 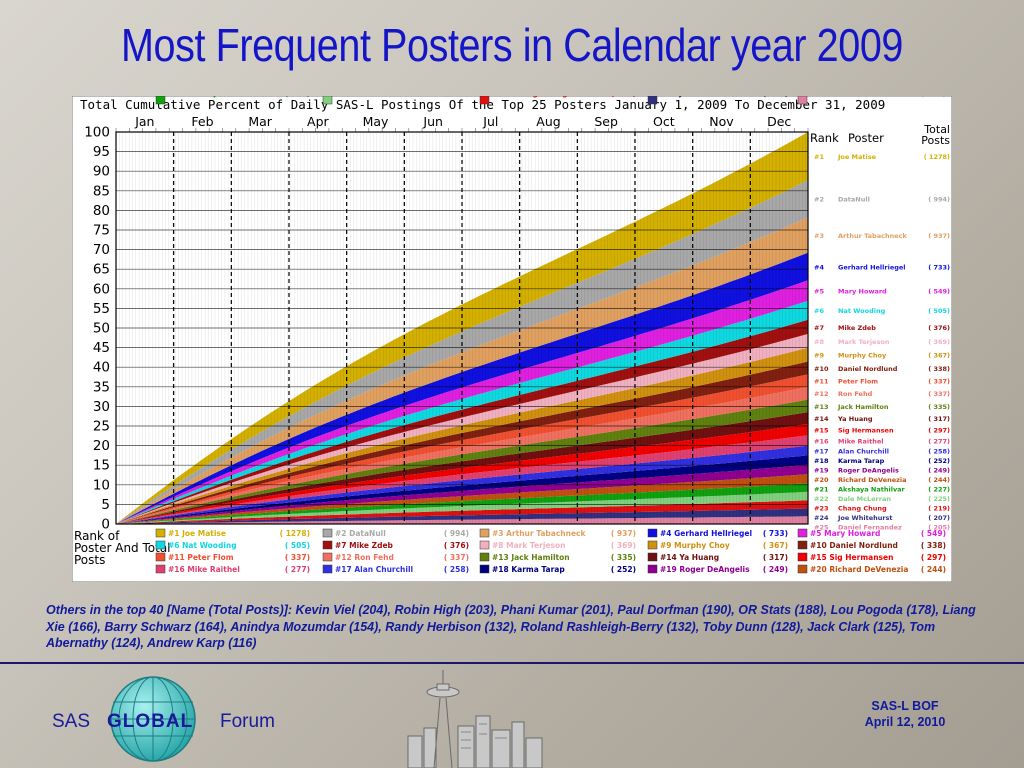 What do you see at coordinates (882, 528) in the screenshot?
I see `panel-entry-25: #25 Daniel Fernandez ( 205)` at bounding box center [882, 528].